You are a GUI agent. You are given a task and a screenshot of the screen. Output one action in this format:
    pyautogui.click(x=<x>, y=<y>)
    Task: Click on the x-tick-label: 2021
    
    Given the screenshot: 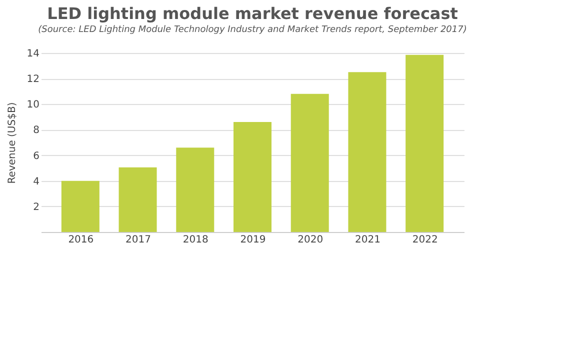 What is the action you would take?
    pyautogui.click(x=367, y=240)
    